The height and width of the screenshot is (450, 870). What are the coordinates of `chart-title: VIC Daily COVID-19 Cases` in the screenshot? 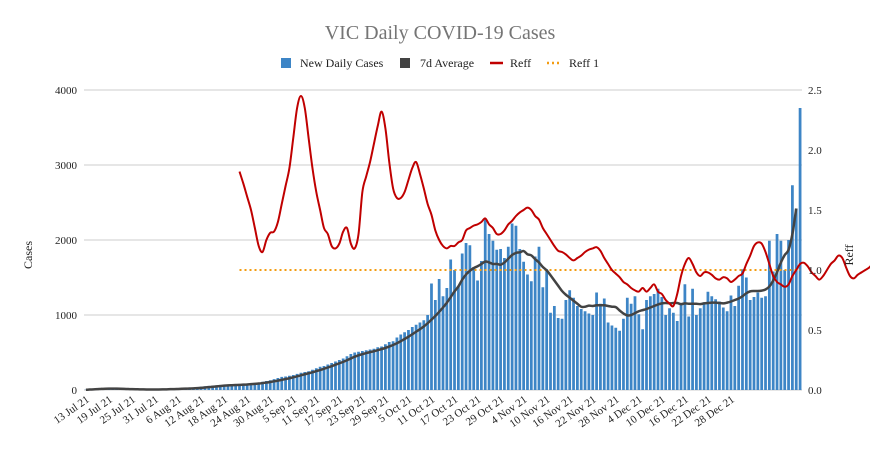 It's located at (440, 33).